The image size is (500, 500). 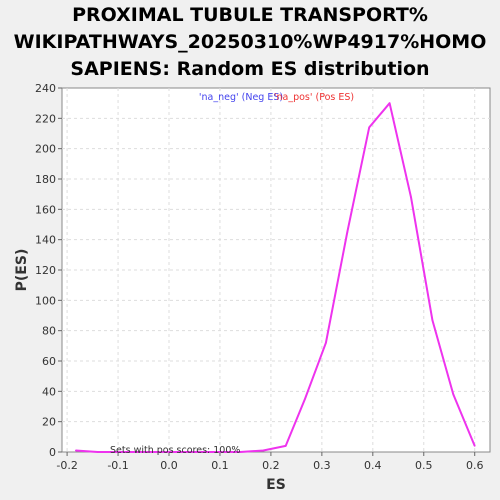 I want to click on chart-title-line-1: PROXIMAL TUBULE TRANSPORT%, so click(x=250, y=15).